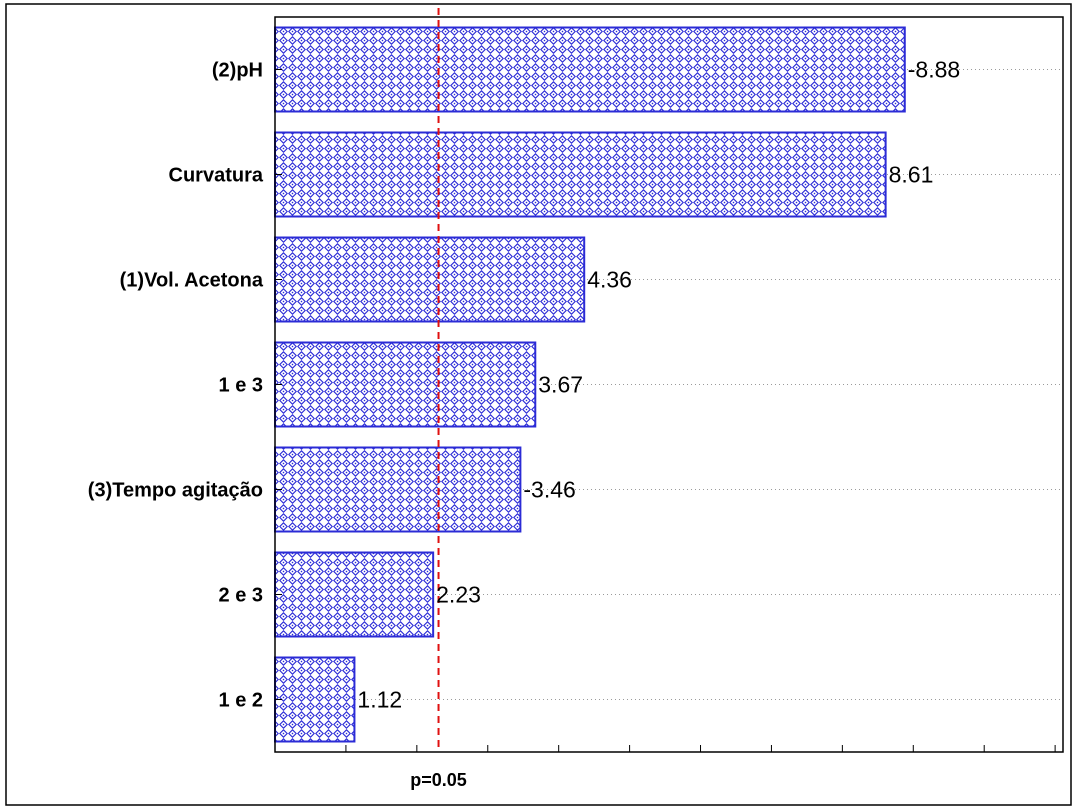 This screenshot has height=809, width=1077. Describe the element at coordinates (216, 176) in the screenshot. I see `category-label: Curvatura` at that location.